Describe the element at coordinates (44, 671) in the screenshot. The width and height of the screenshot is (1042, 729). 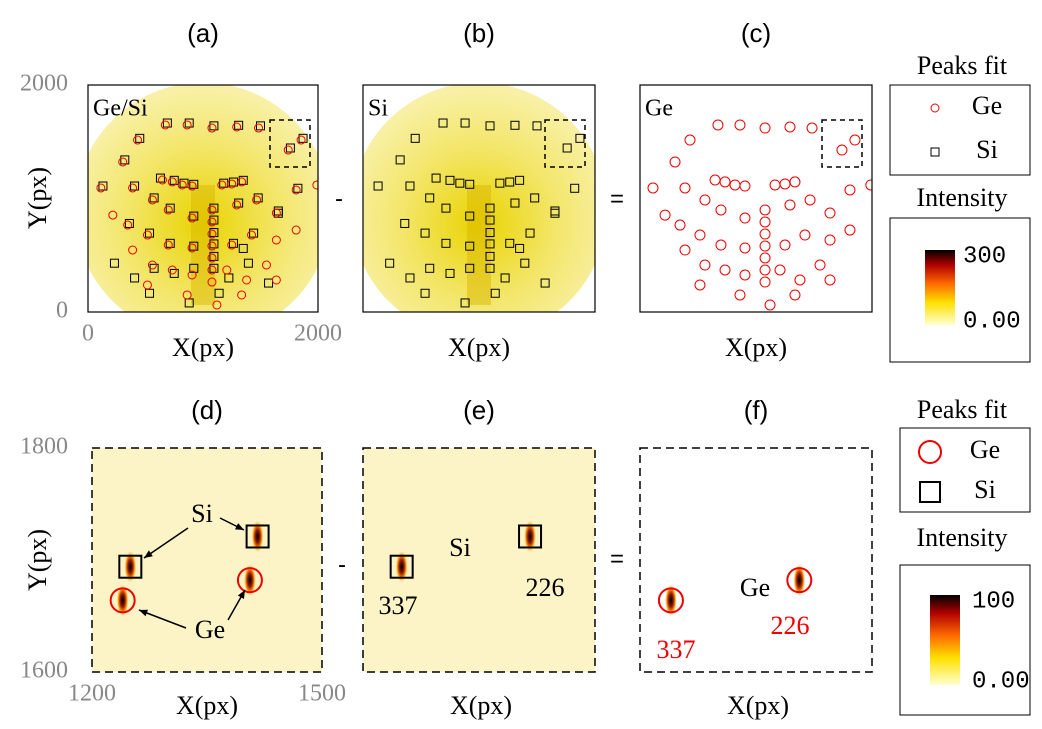
I see `y-tick-label: 1600` at that location.